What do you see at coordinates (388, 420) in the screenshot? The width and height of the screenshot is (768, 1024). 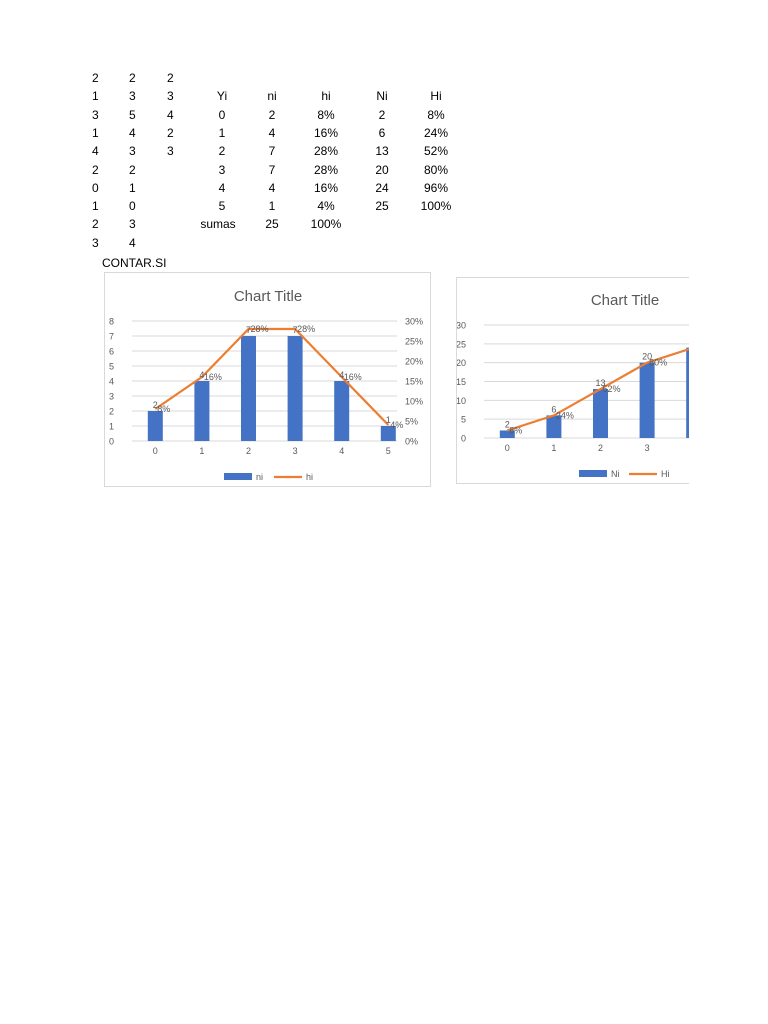 I see `bar-data-label: 1` at bounding box center [388, 420].